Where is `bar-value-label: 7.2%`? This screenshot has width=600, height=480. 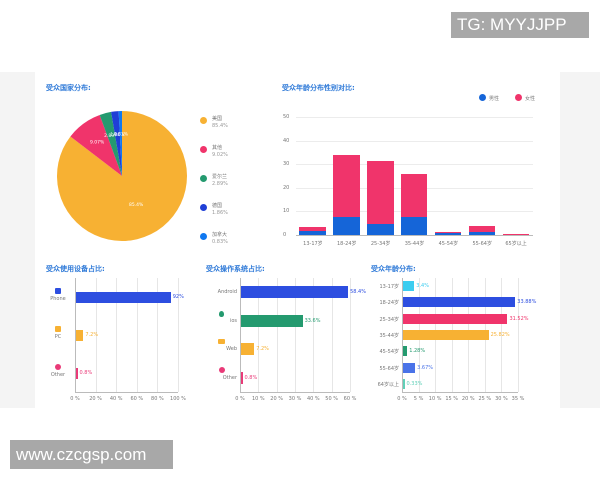
bar-value-label: 7.2% is located at coordinates (92, 335).